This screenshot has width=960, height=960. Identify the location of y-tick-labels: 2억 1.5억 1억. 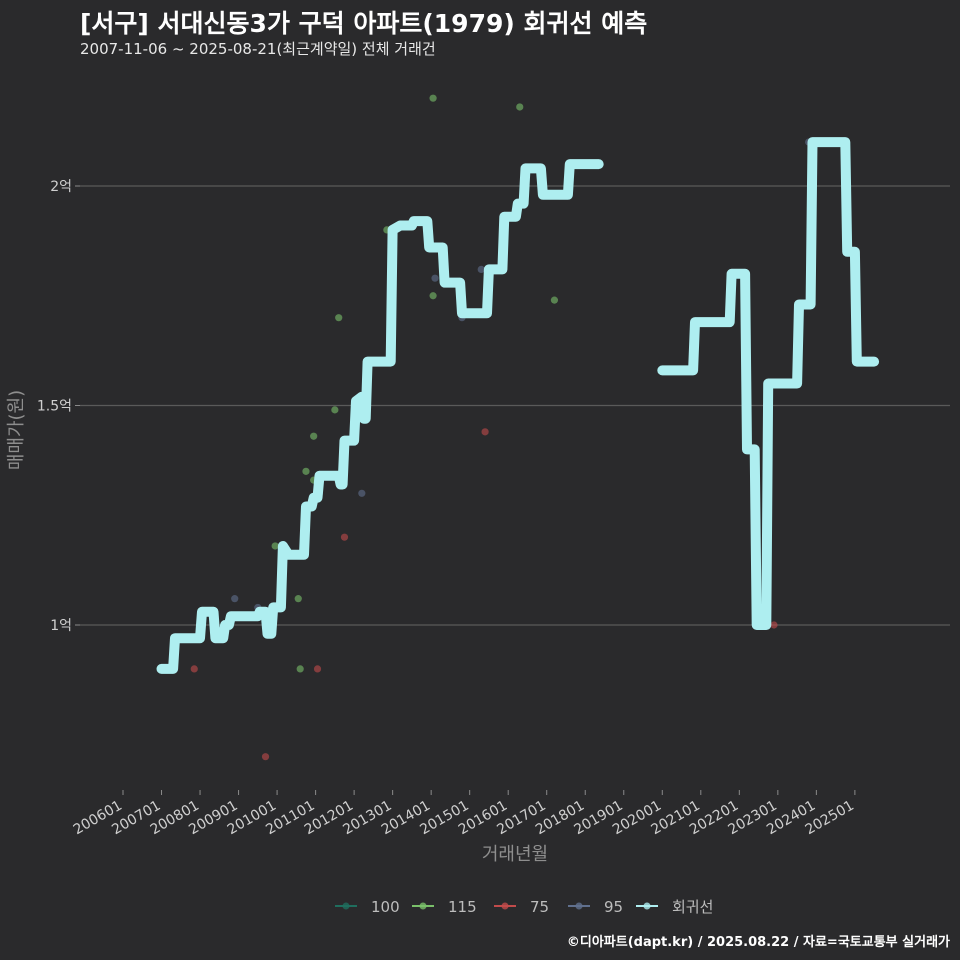
(54, 406).